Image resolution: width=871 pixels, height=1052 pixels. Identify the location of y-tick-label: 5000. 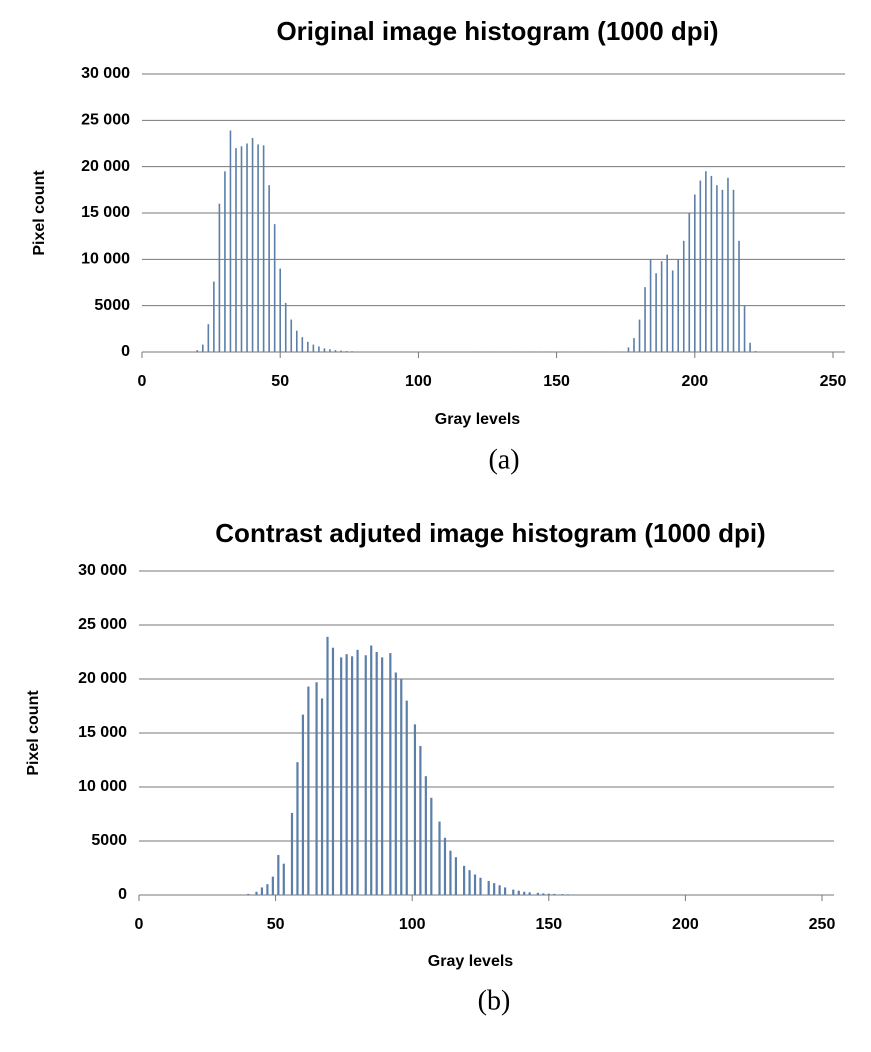
(109, 840).